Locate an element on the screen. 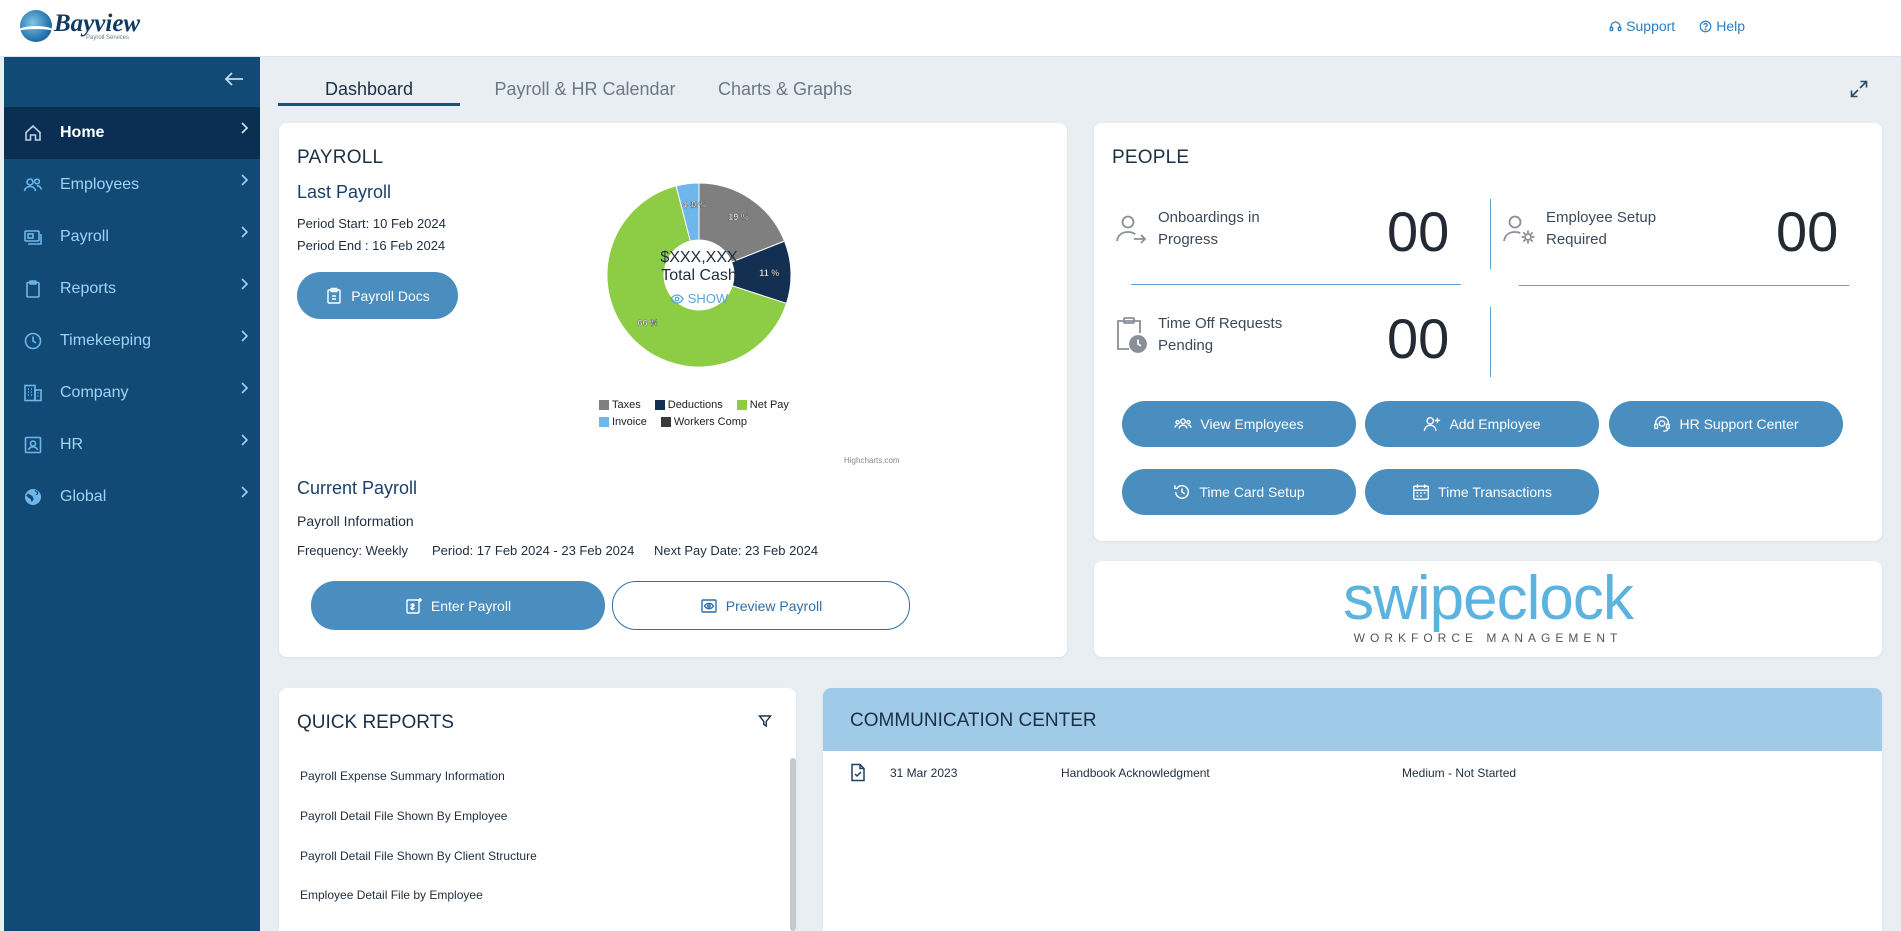 The image size is (1901, 931). highcharts-credit: Highcharts.com is located at coordinates (872, 460).